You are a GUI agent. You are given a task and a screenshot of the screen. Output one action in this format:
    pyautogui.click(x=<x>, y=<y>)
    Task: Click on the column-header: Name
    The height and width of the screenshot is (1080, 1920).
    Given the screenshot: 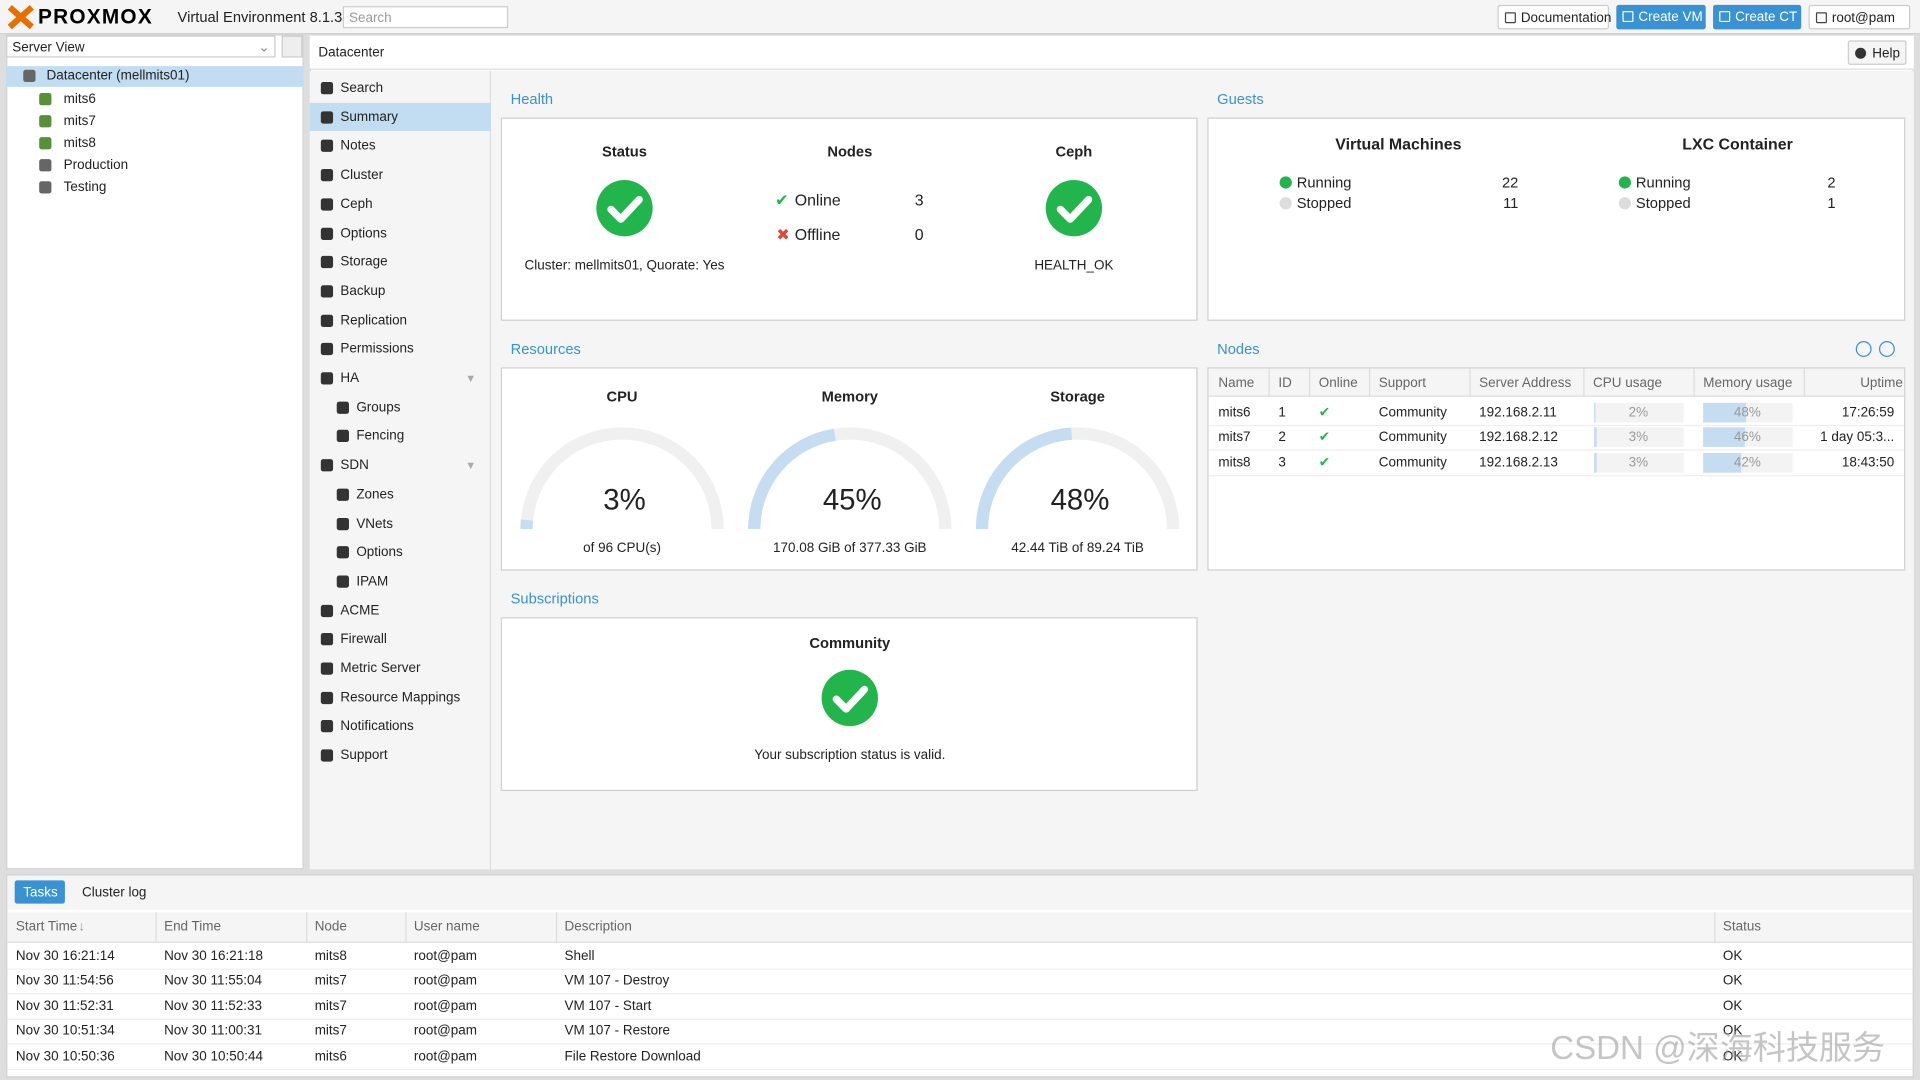 What is the action you would take?
    pyautogui.click(x=1236, y=383)
    